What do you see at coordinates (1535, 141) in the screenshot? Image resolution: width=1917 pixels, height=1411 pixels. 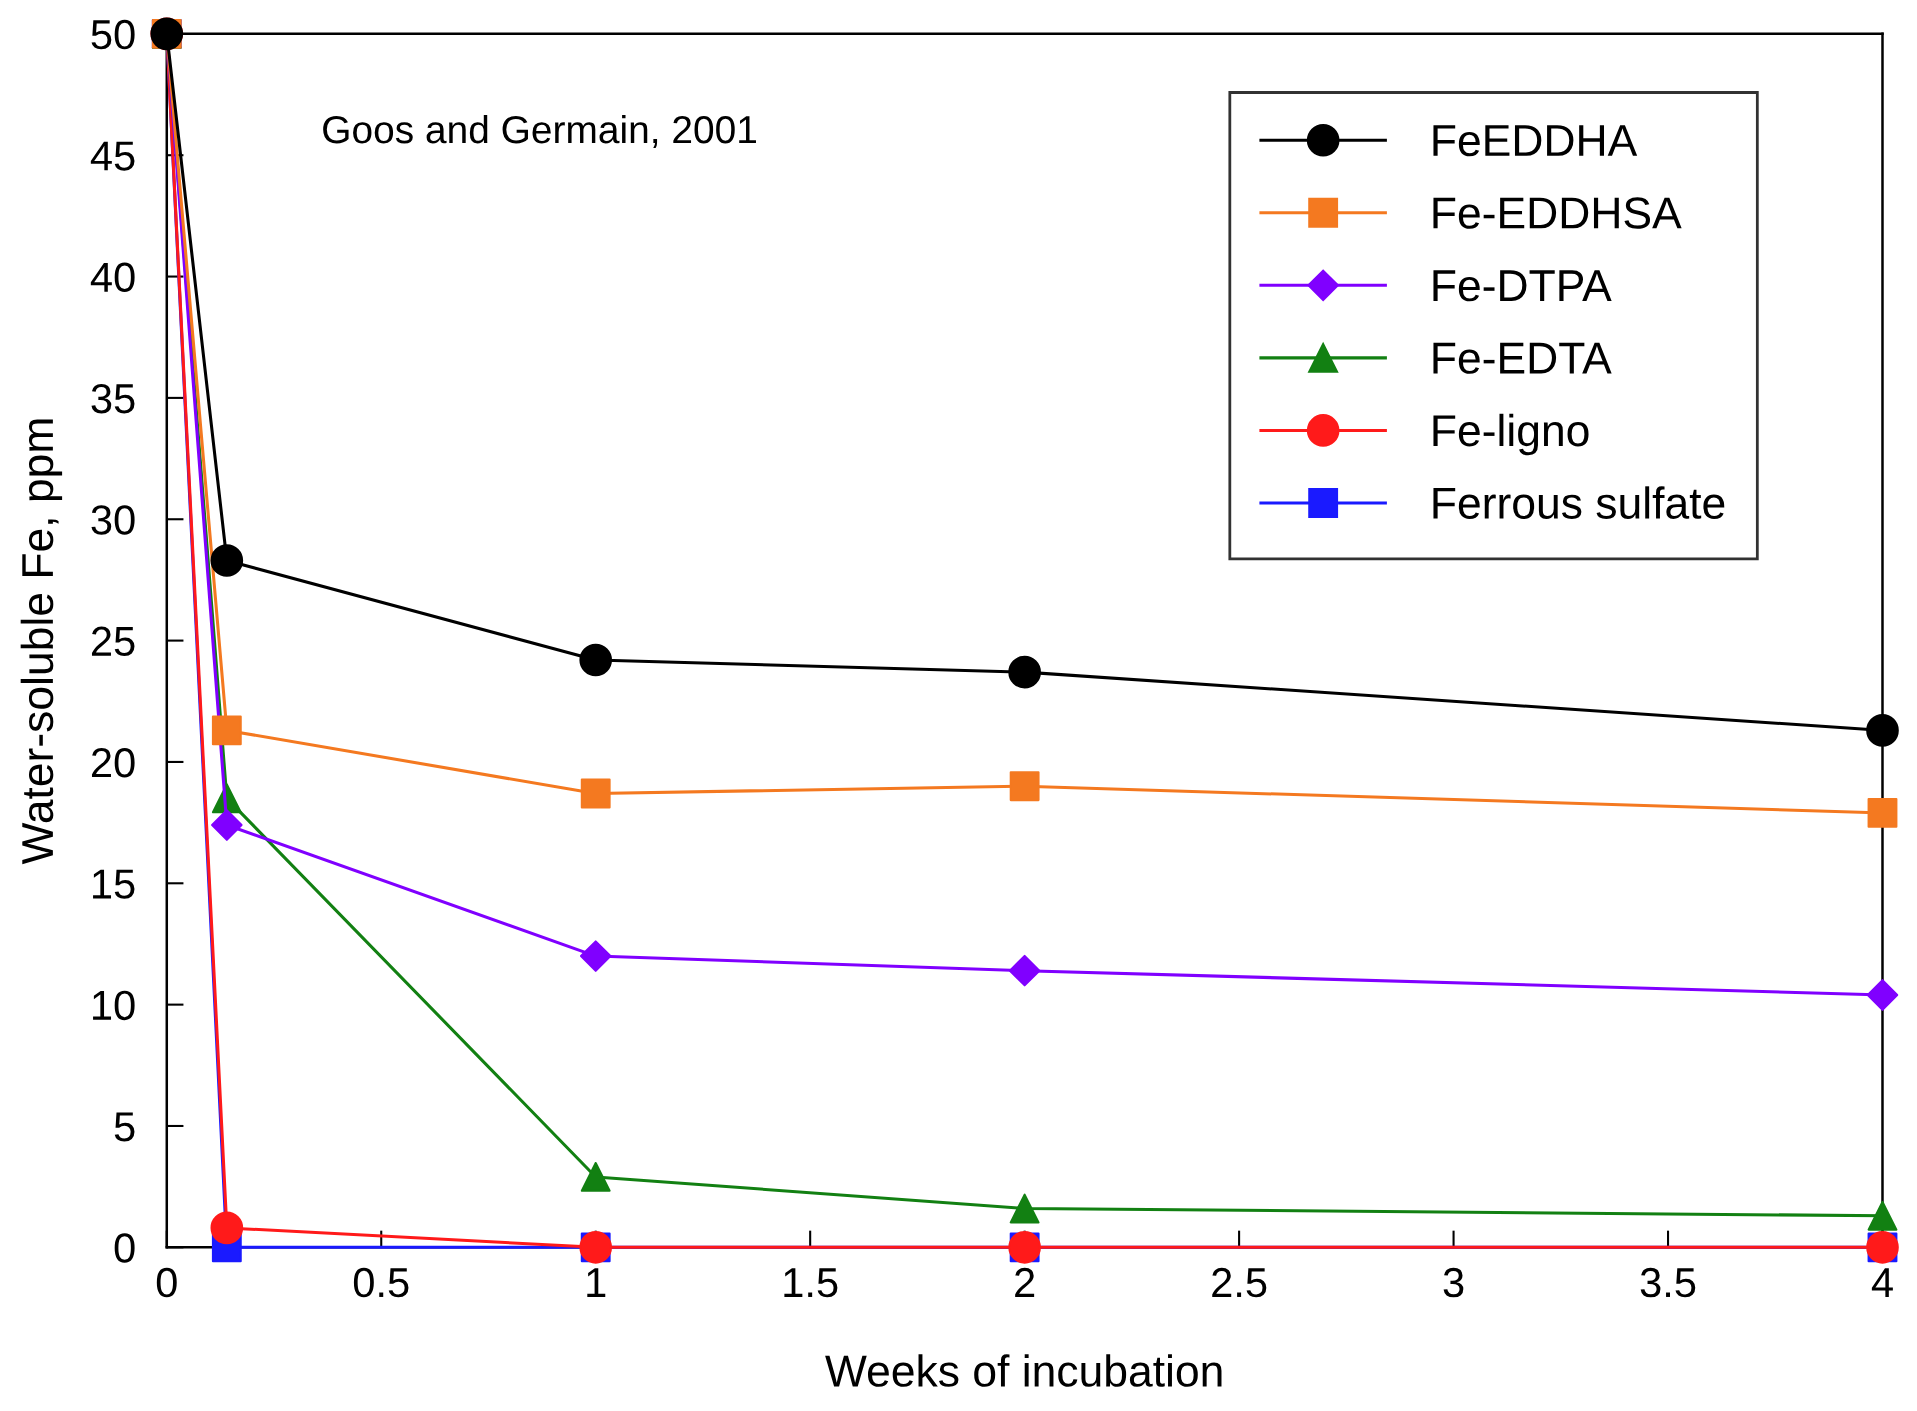 I see `legend-label: FeEDDHA` at bounding box center [1535, 141].